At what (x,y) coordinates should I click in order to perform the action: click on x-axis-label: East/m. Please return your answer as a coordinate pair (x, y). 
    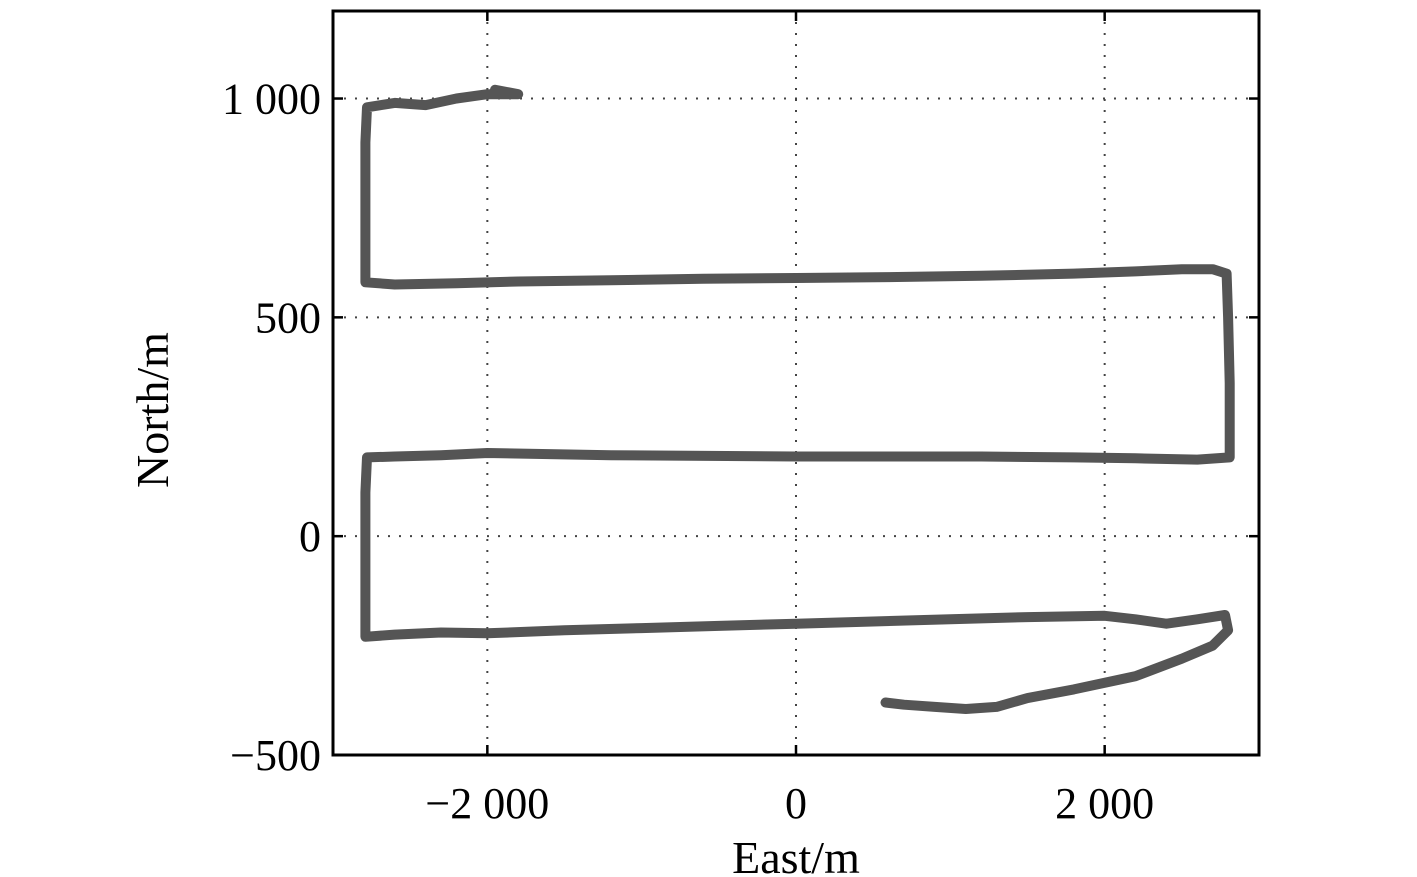
    Looking at the image, I should click on (796, 854).